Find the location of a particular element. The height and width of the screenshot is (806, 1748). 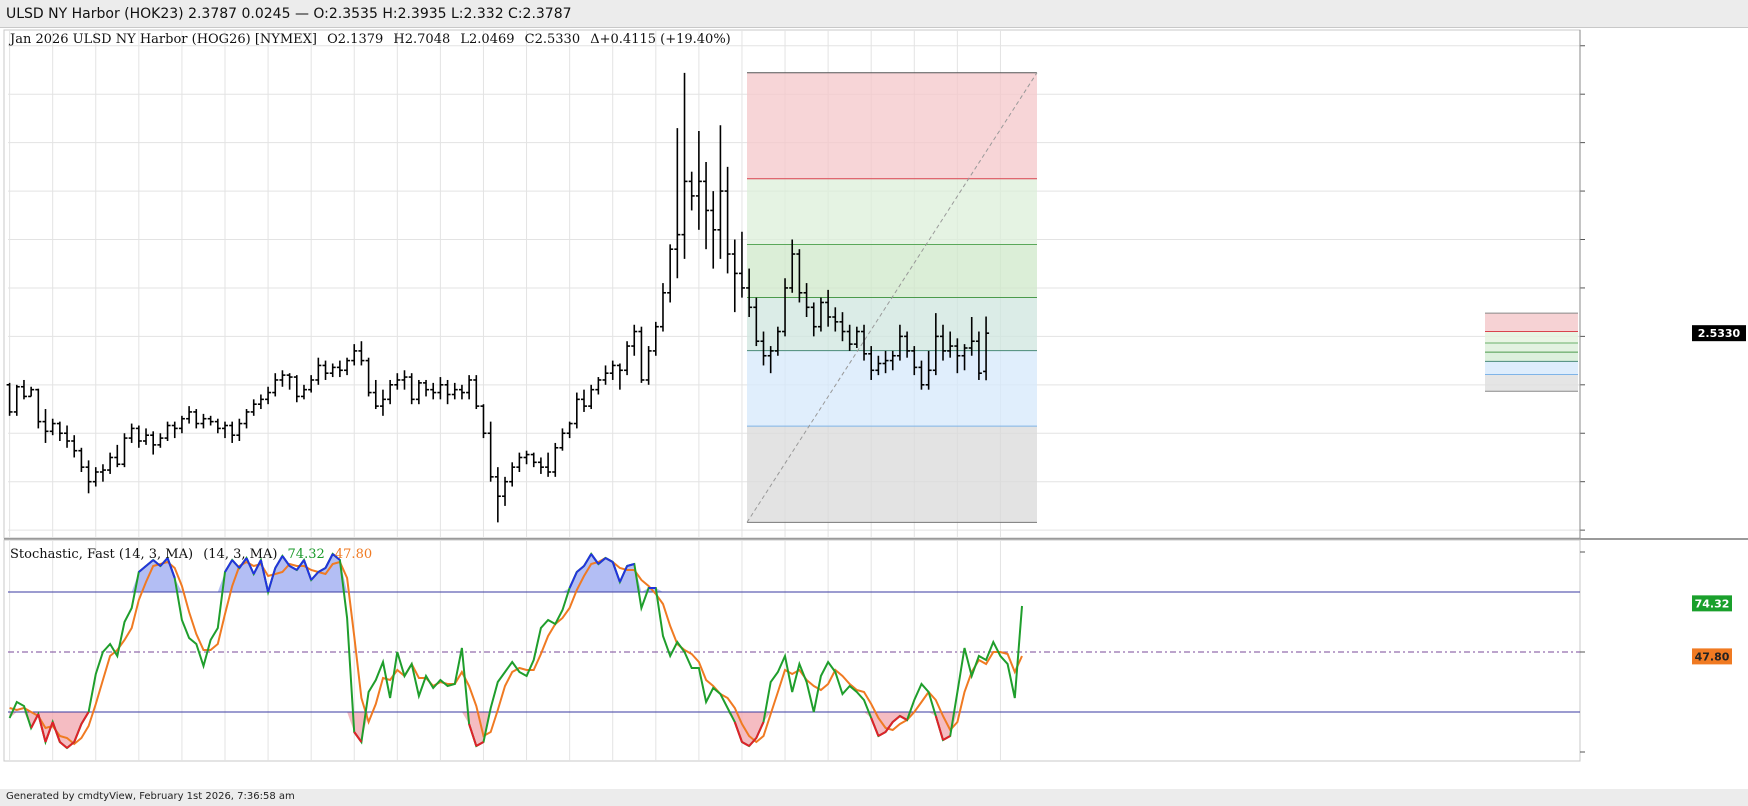

last-price-label: 2.5330 is located at coordinates (1719, 333).